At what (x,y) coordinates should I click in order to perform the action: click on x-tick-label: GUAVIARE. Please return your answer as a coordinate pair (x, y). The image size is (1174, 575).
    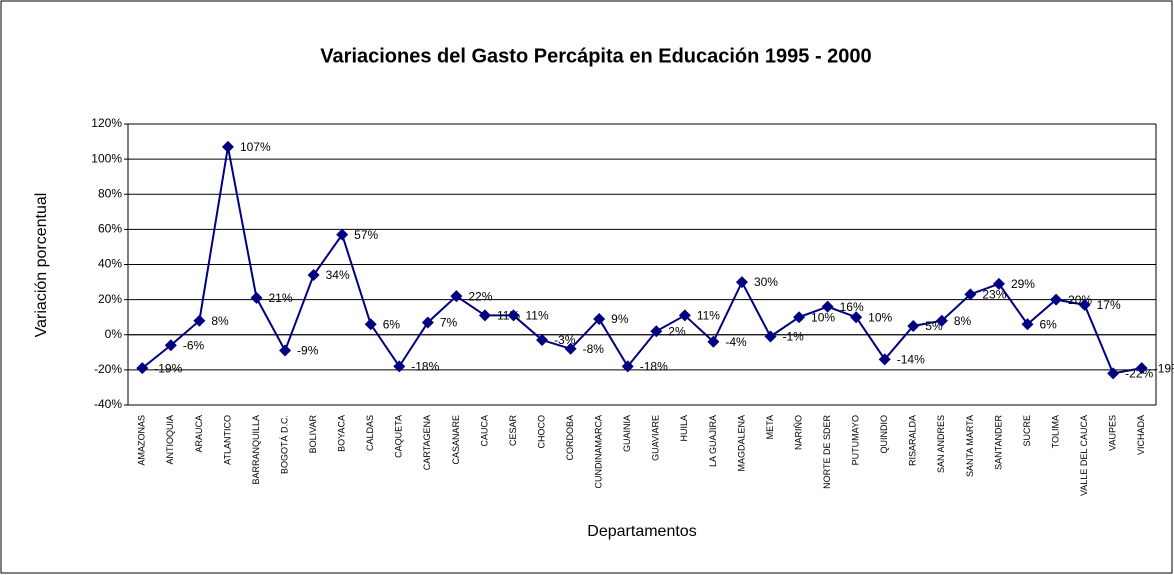
    Looking at the image, I should click on (656, 438).